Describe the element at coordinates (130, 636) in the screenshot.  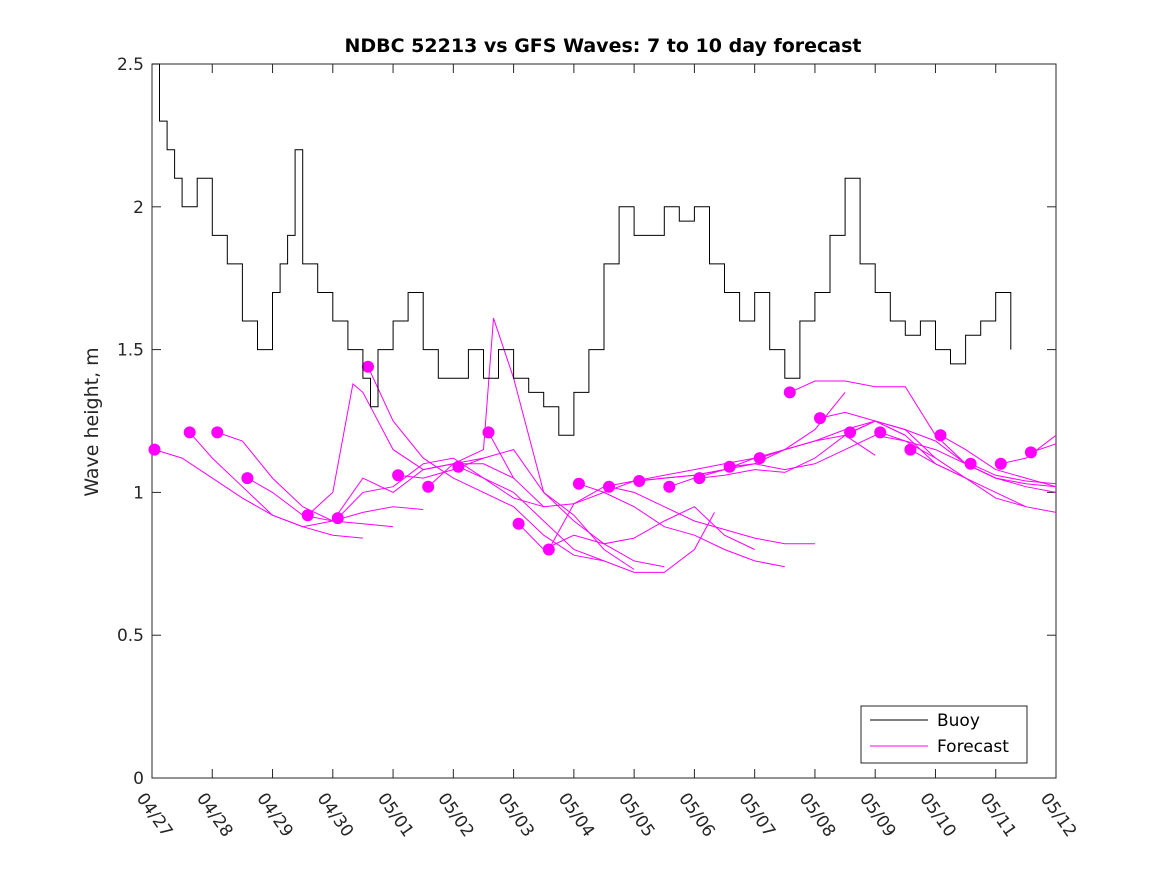
I see `y-tick-label: 0.5` at that location.